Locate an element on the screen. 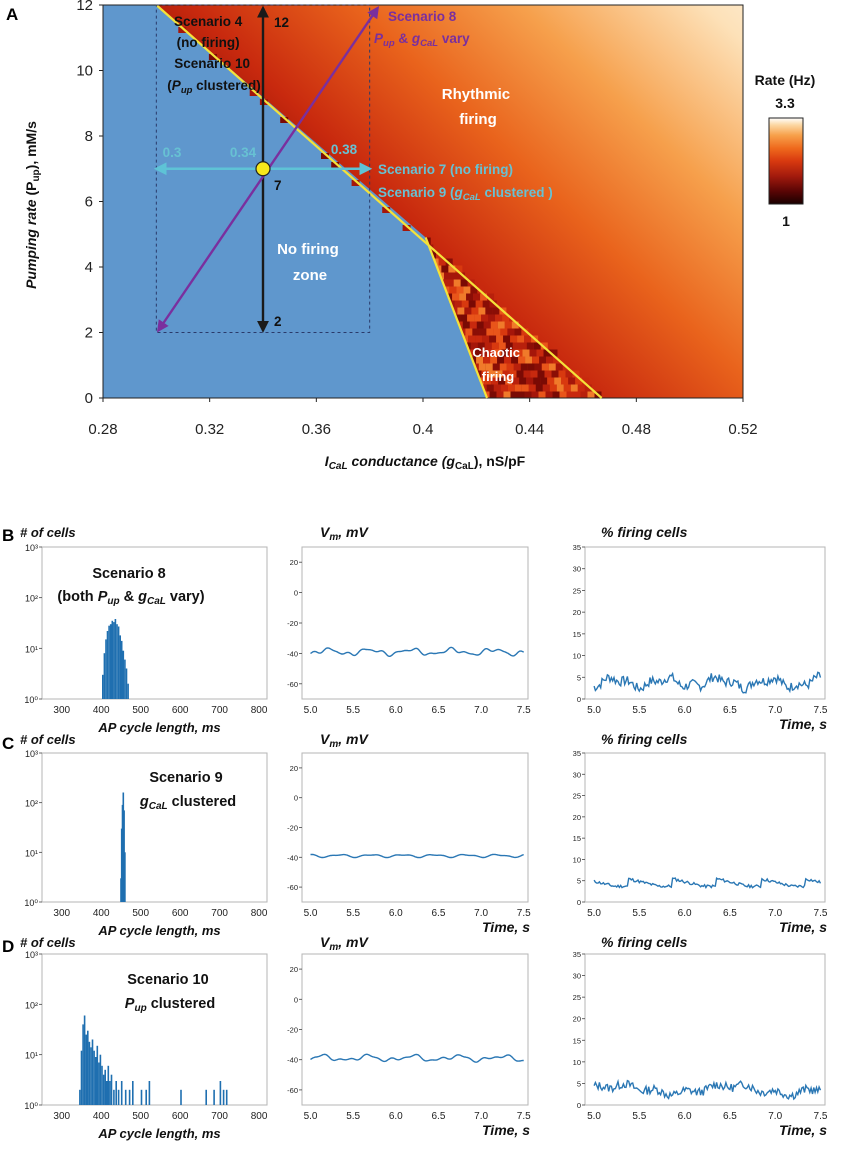  y-tick-label: 5 is located at coordinates (579, 881).